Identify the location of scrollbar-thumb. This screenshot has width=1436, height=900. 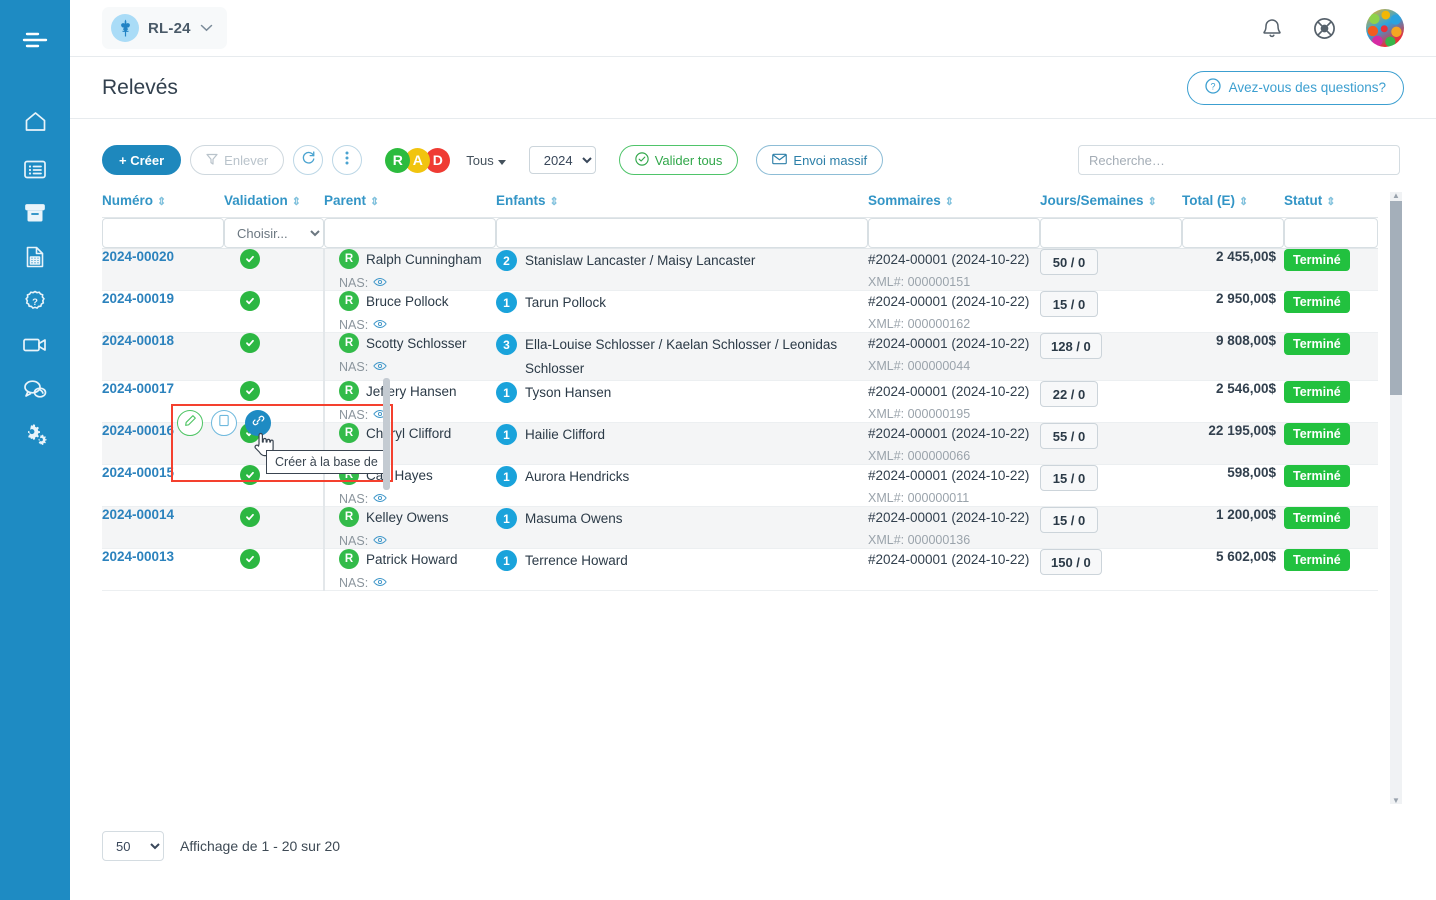
(1396, 298).